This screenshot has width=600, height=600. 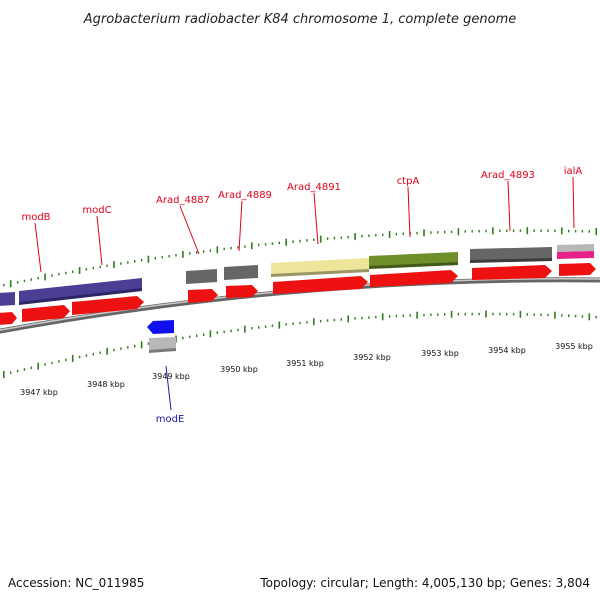 What do you see at coordinates (440, 353) in the screenshot?
I see `kbp-label: 3953 kbp` at bounding box center [440, 353].